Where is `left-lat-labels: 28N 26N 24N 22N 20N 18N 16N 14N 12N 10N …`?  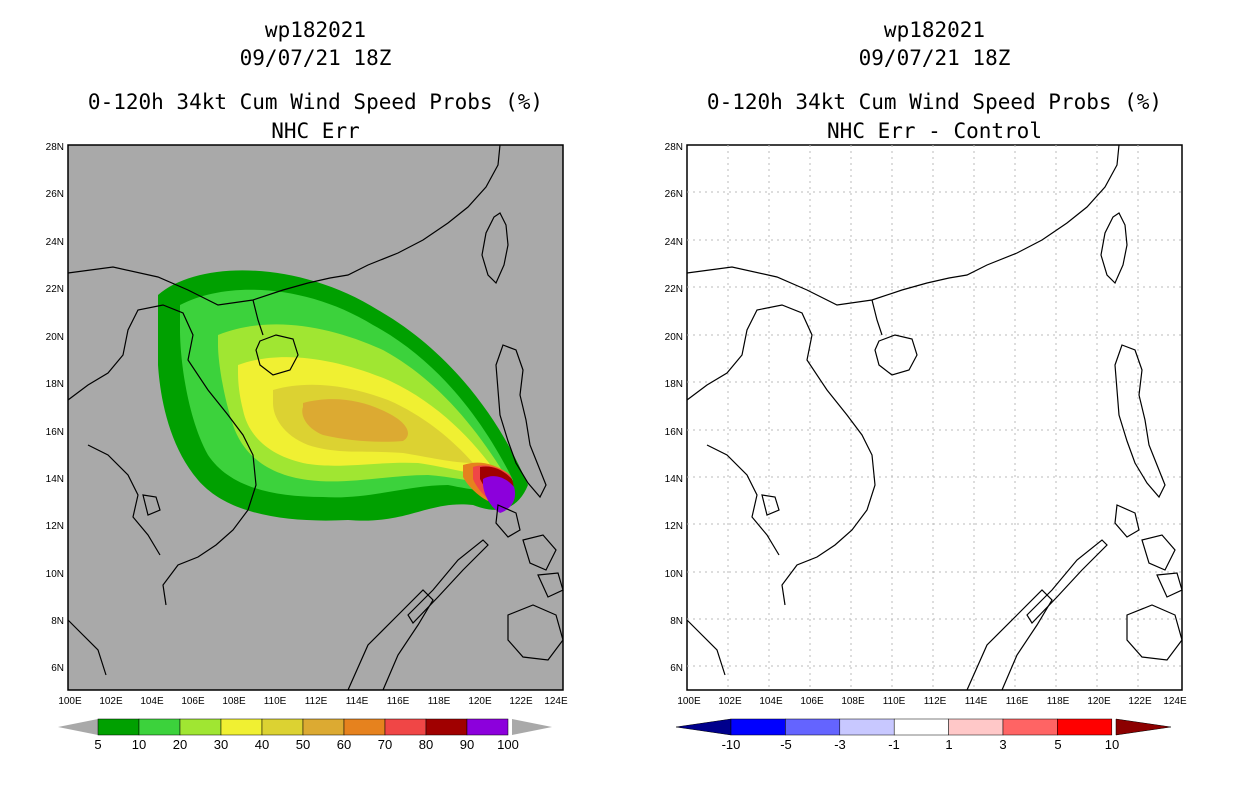
left-lat-labels: 28N 26N 24N 22N 20N 18N 16N 14N 12N 10N … is located at coordinates (55, 408).